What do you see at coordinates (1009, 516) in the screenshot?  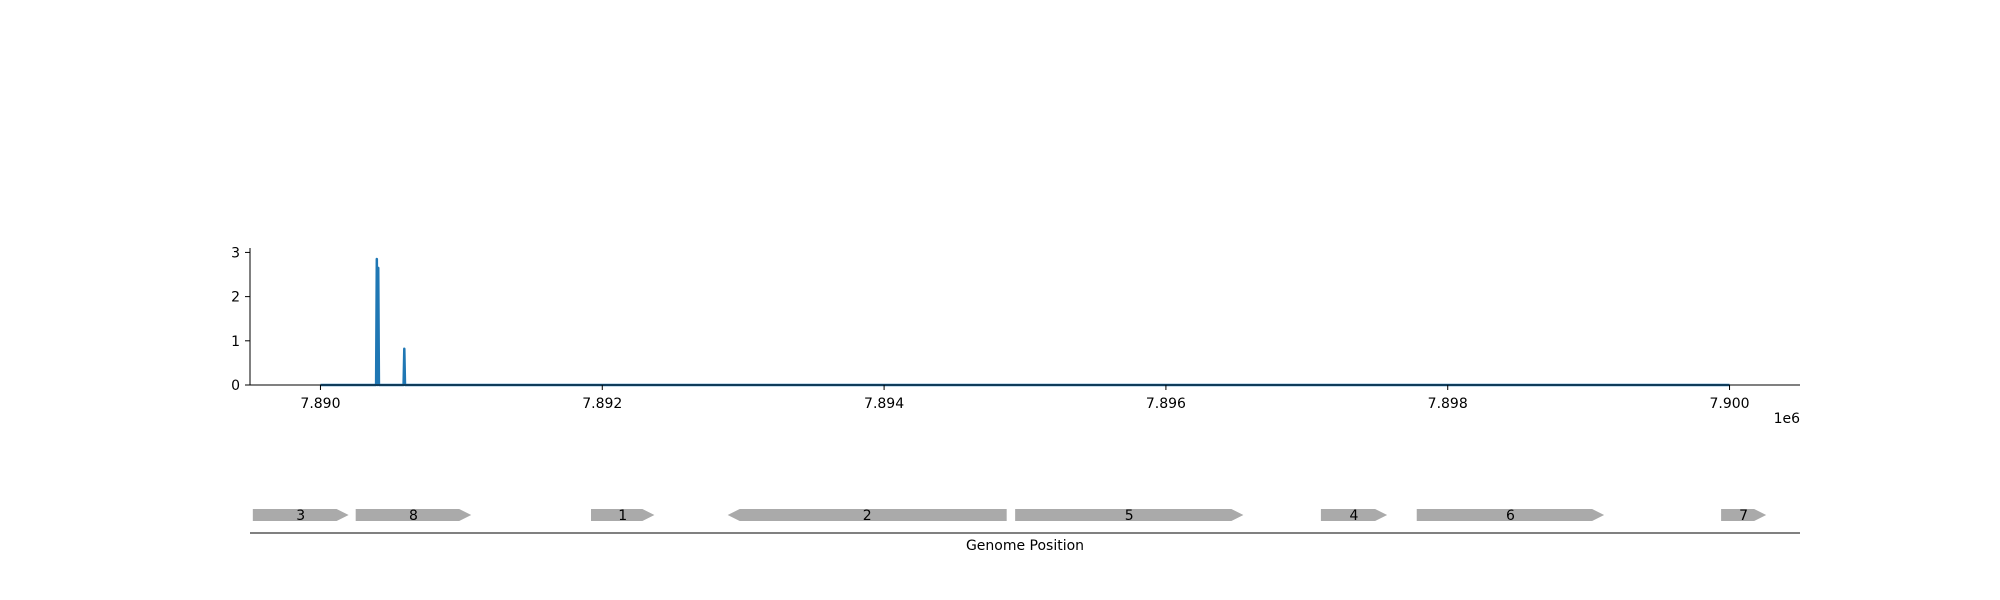 I see `gene-arrows: 3 8 1 2 5 4 6 7` at bounding box center [1009, 516].